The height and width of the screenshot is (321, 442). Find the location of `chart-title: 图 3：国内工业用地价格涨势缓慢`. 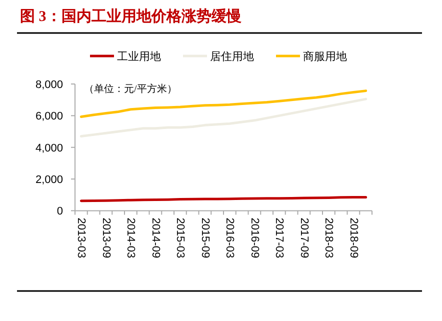

chart-title: 图 3：国内工业用地价格涨势缓慢 is located at coordinates (131, 16).